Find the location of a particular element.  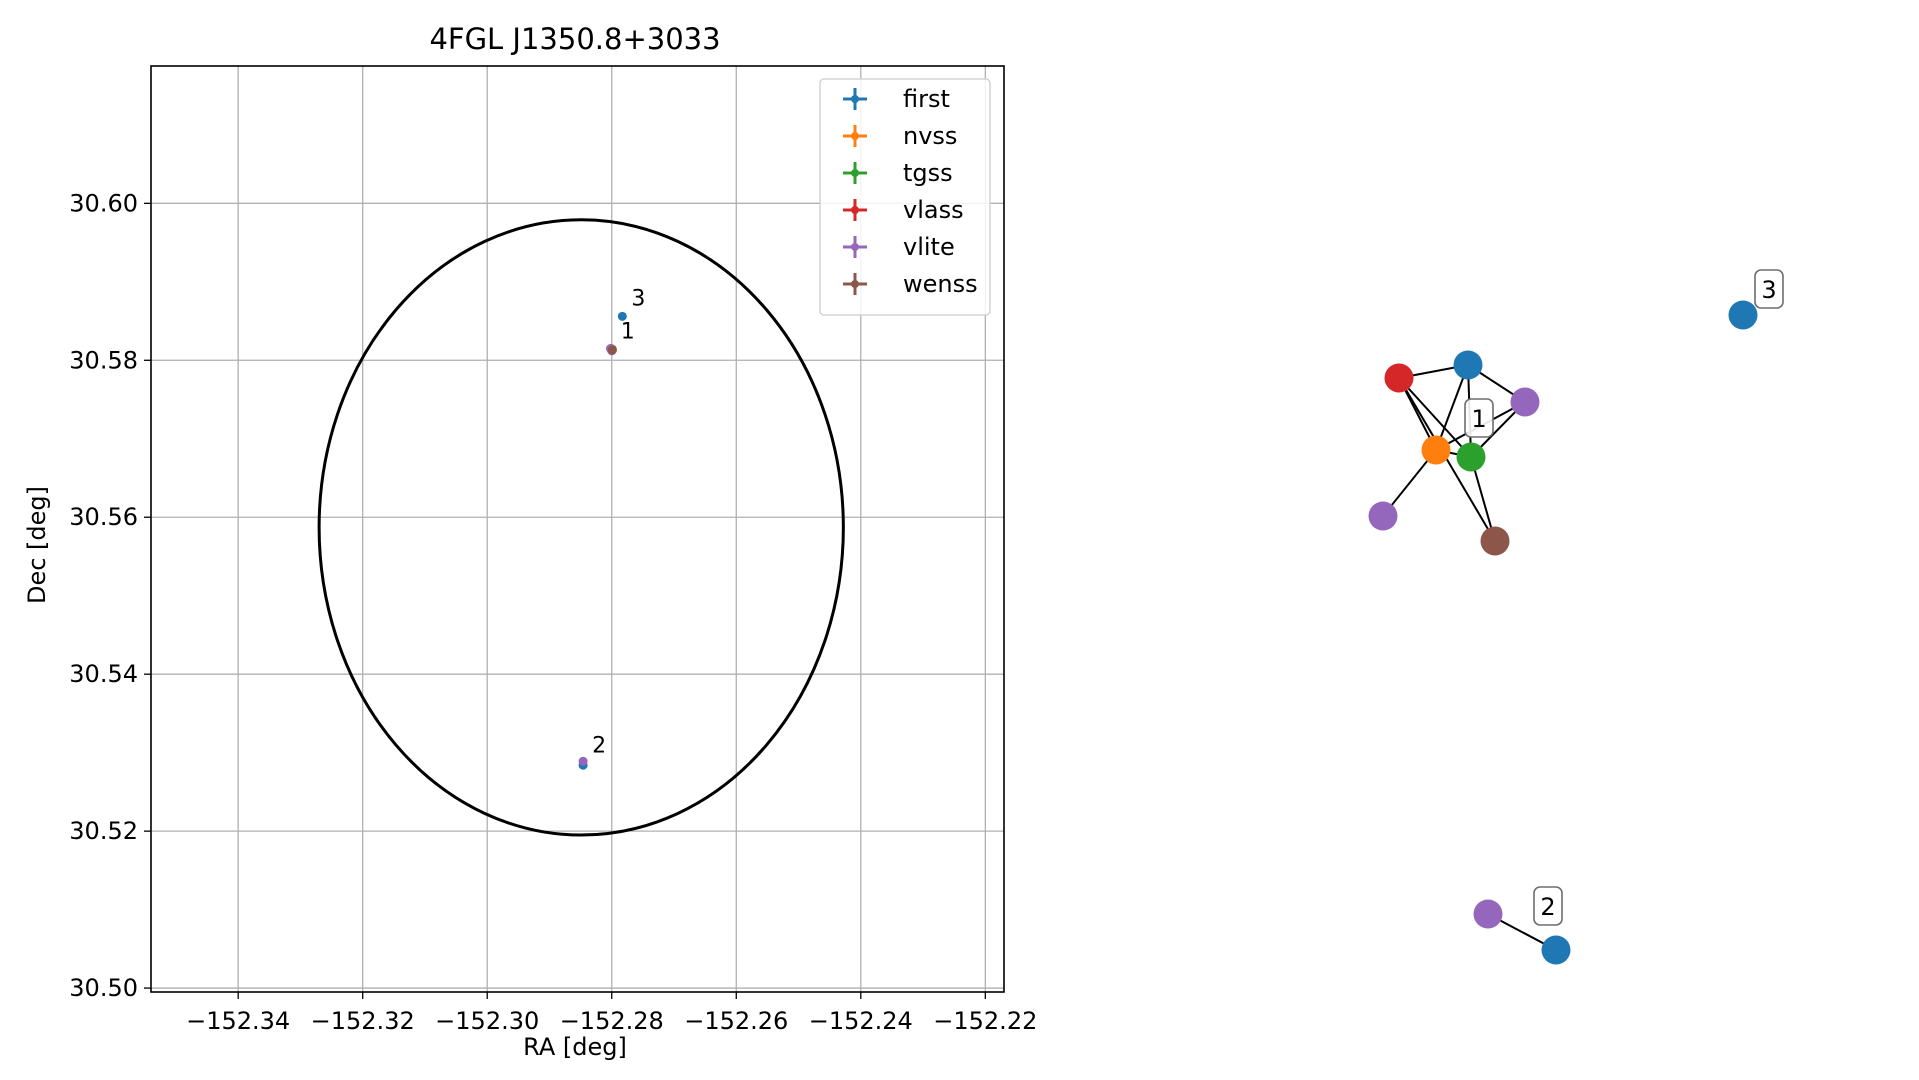

network-node-vlass-a is located at coordinates (1399, 378).